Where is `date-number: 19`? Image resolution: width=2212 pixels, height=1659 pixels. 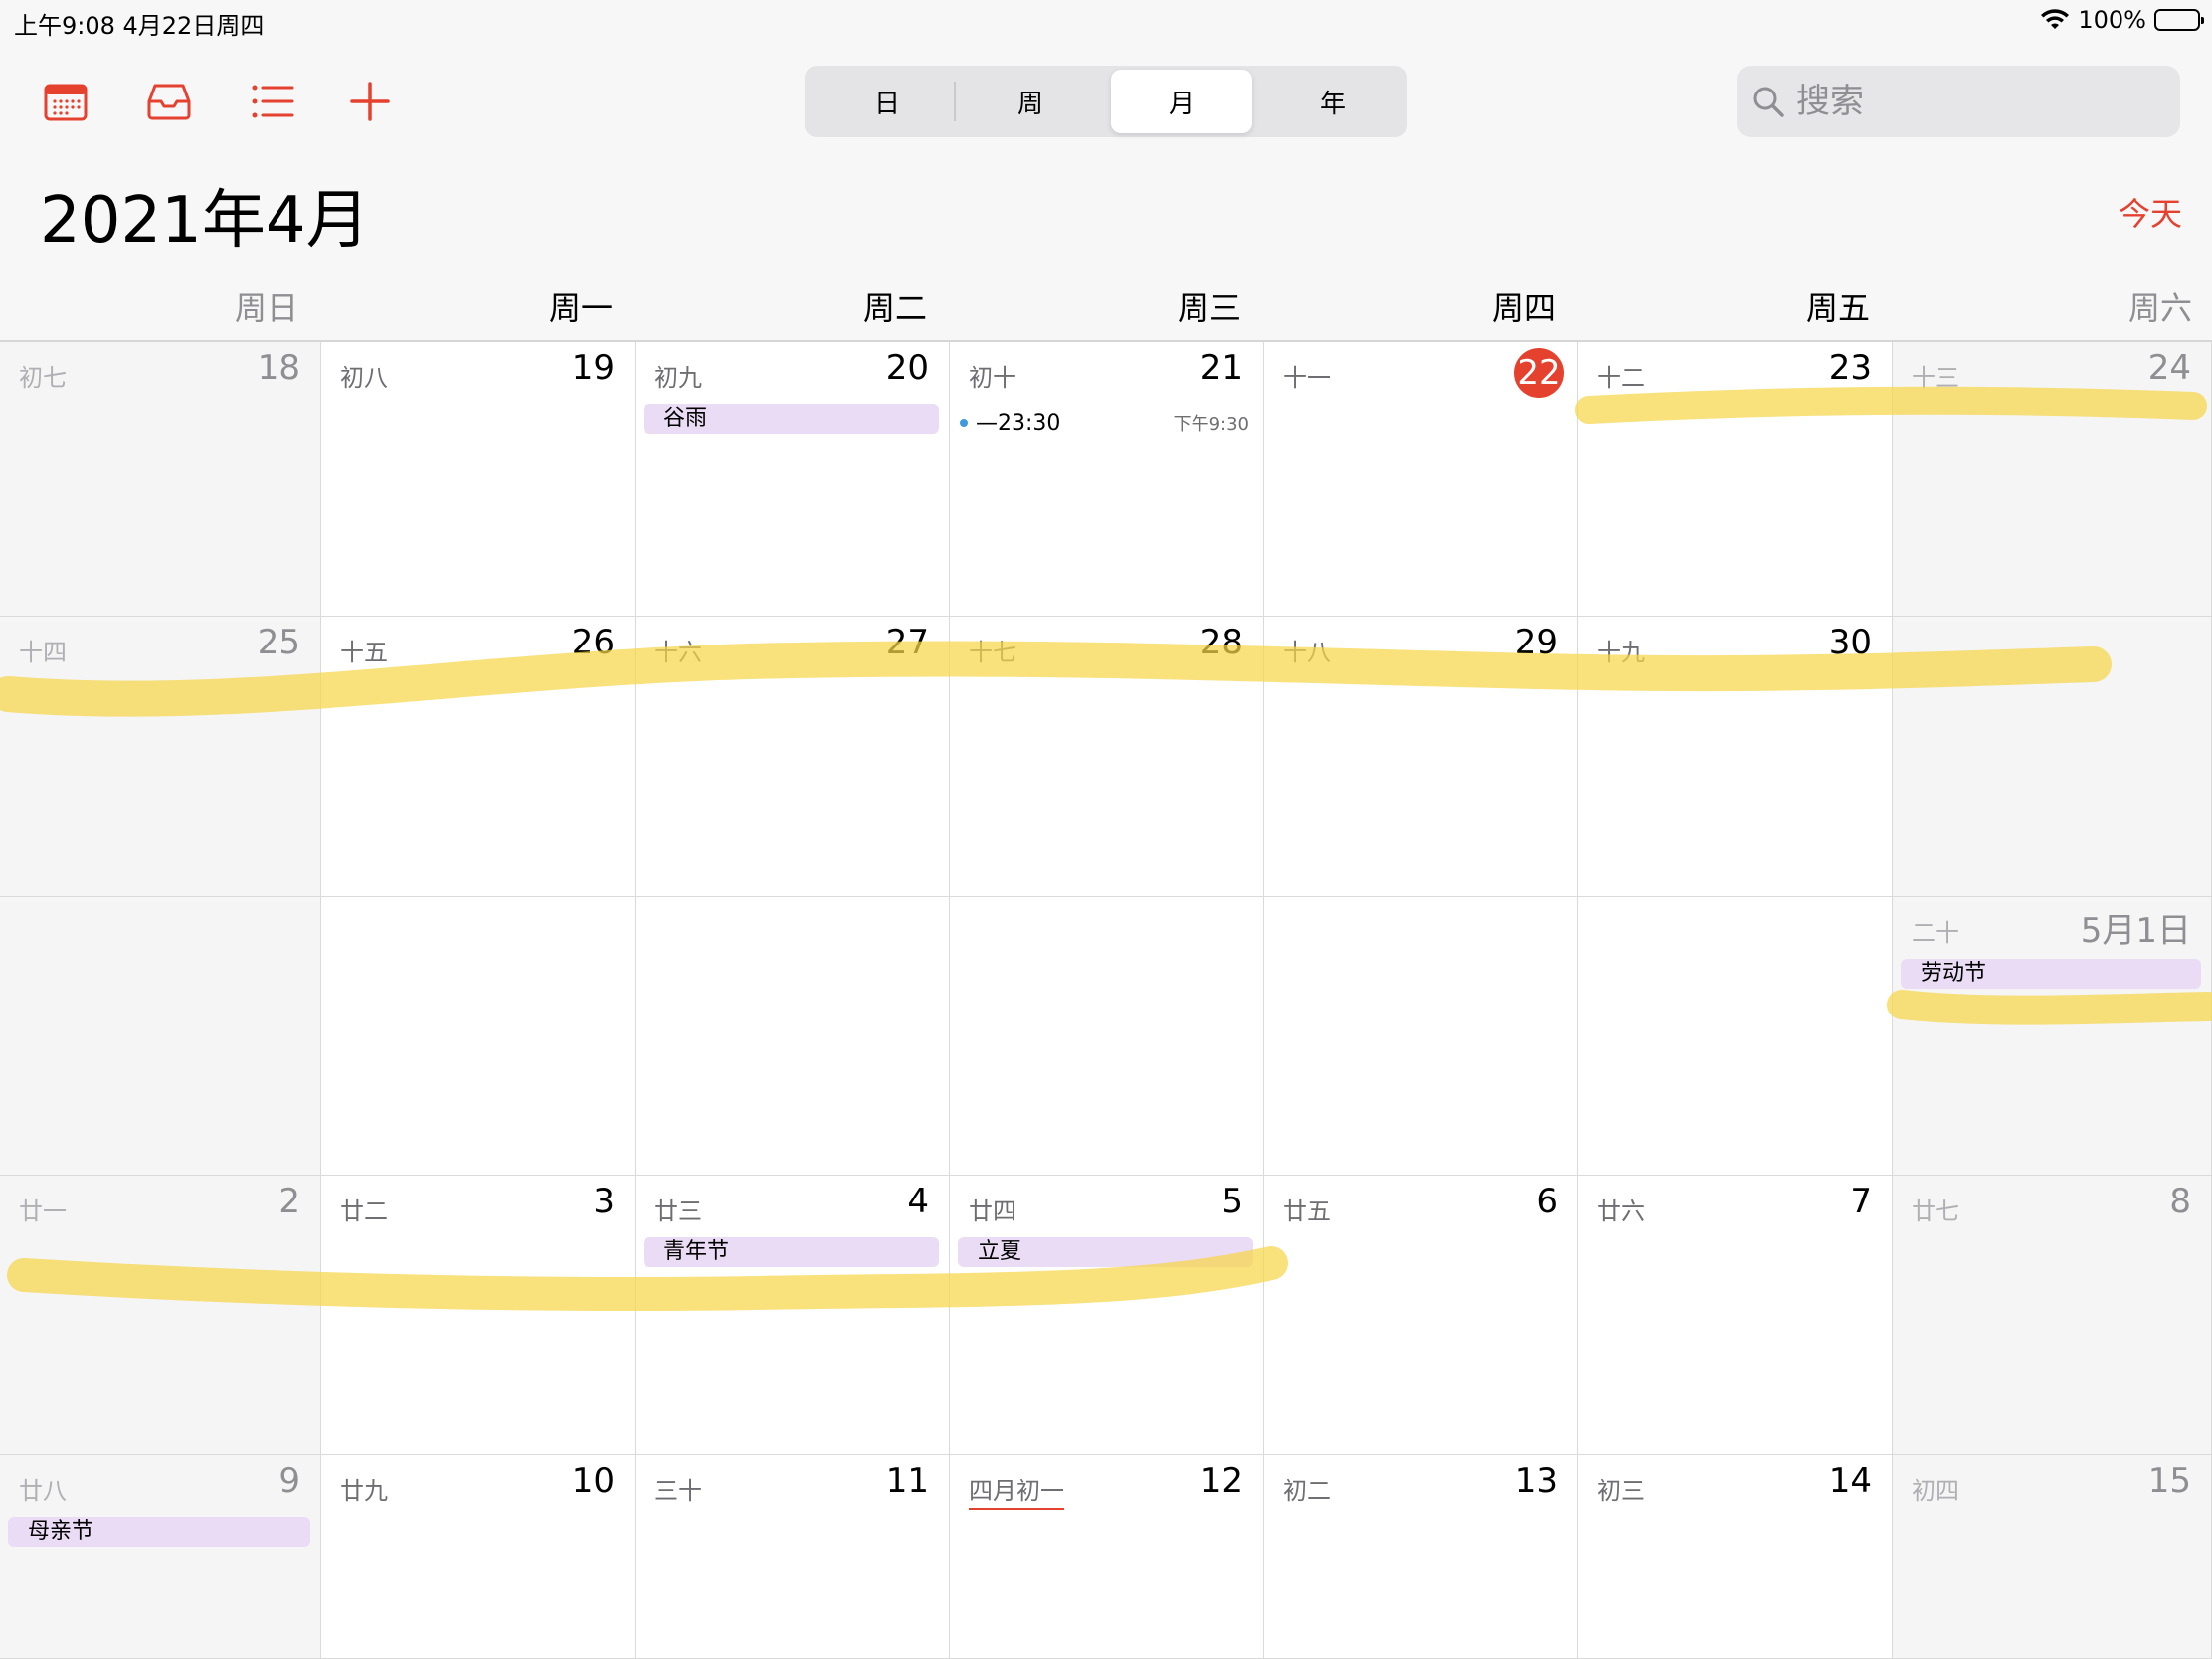
date-number: 19 is located at coordinates (593, 368).